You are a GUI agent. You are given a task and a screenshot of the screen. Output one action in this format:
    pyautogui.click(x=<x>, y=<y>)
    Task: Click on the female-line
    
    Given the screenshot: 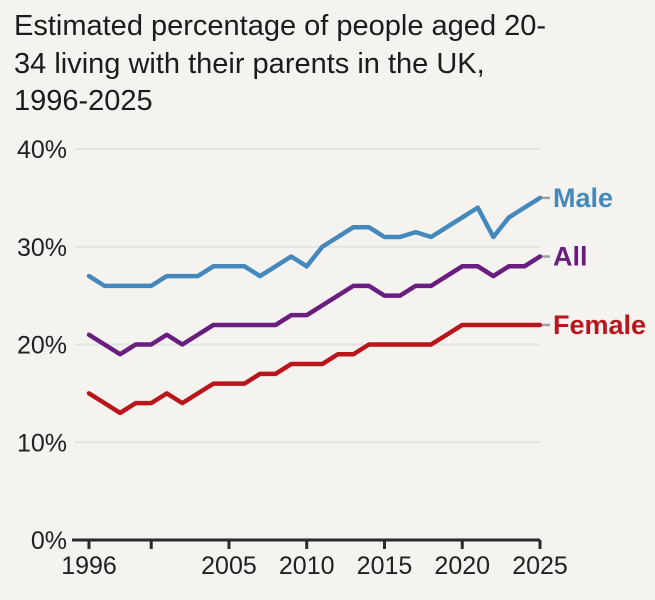 What is the action you would take?
    pyautogui.click(x=314, y=369)
    